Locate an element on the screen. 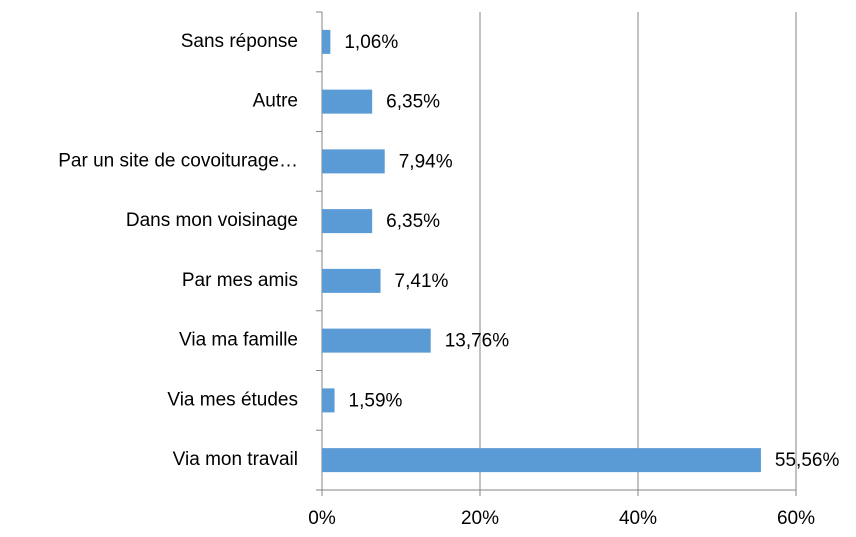  data-label: 1,06% is located at coordinates (371, 42).